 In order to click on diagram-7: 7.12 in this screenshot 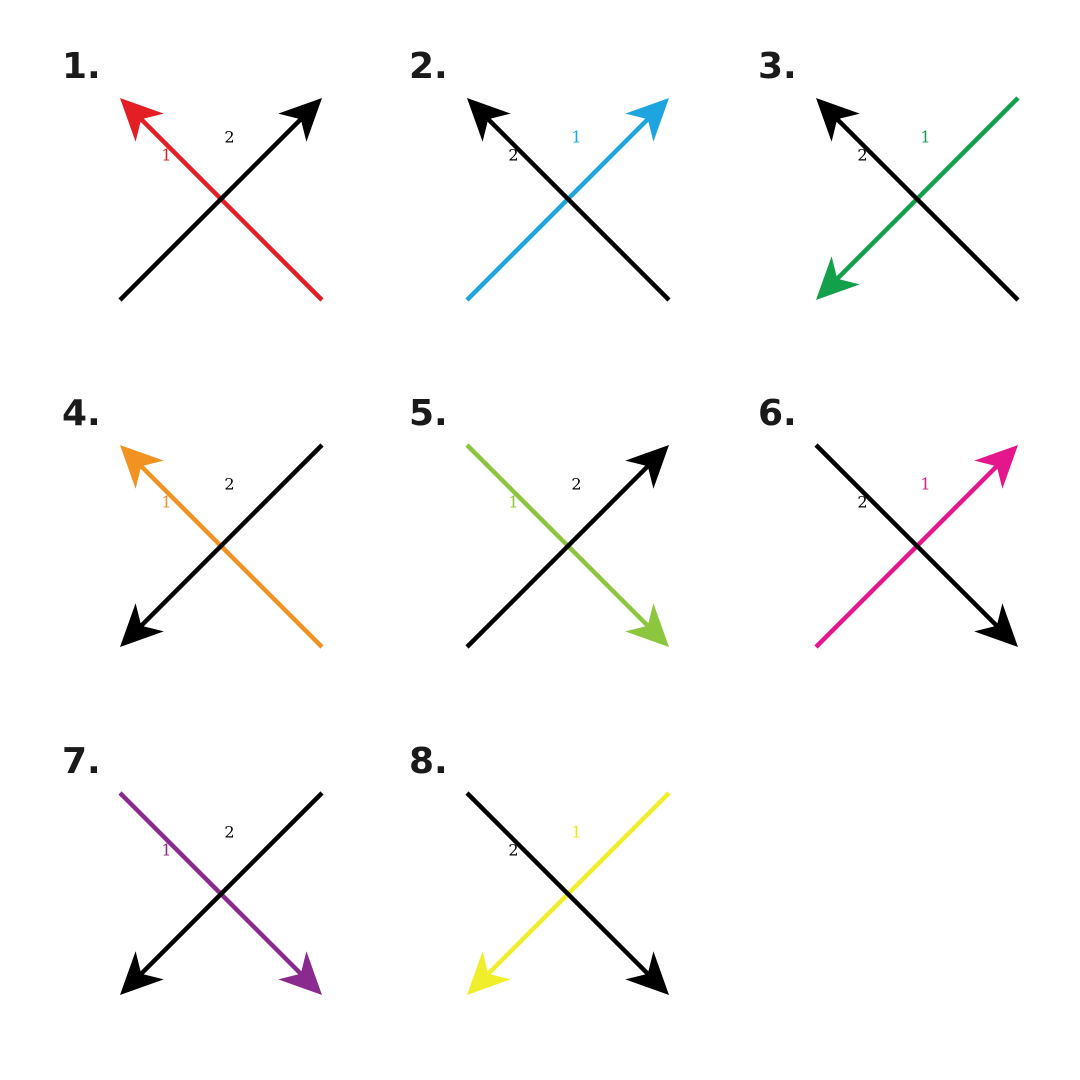, I will do `click(193, 868)`.